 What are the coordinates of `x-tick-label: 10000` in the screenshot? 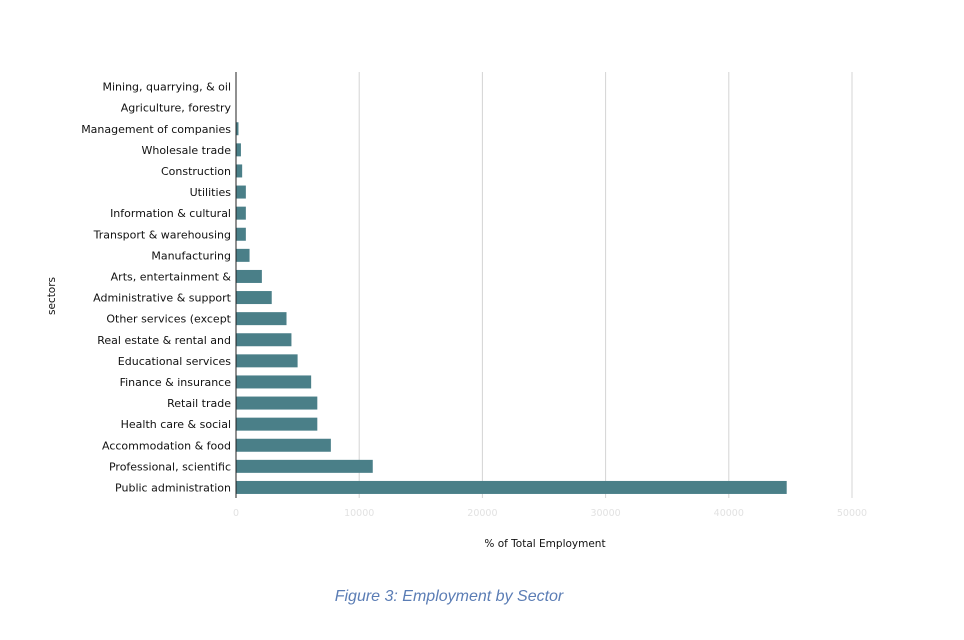 It's located at (359, 513).